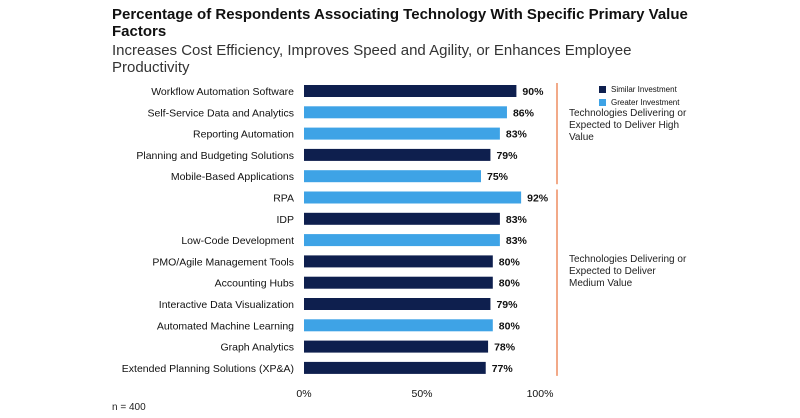 The width and height of the screenshot is (800, 418). I want to click on category-label: Workflow Automation Software, so click(222, 92).